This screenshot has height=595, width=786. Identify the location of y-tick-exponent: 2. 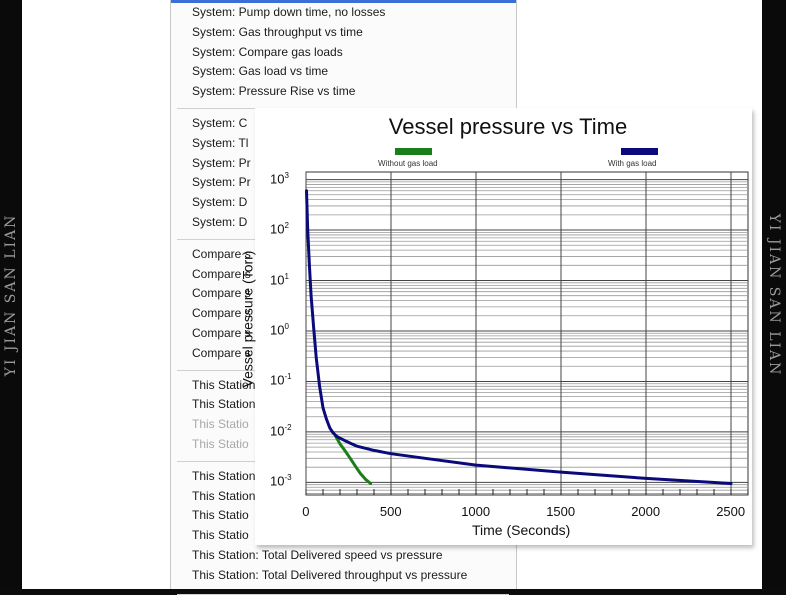
(286, 226).